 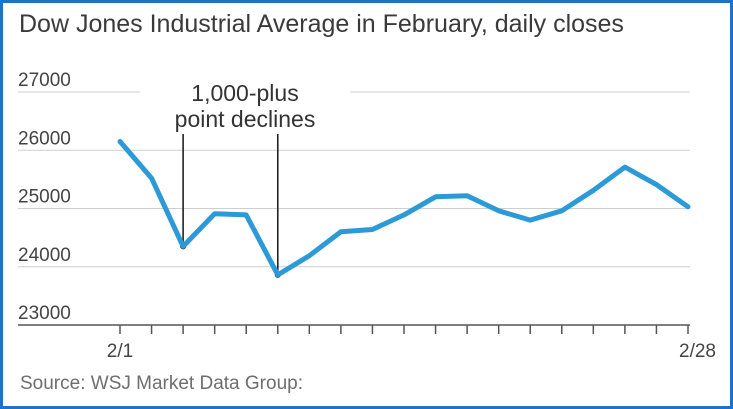 I want to click on y-axis-tick-labels: 23000 24000 25000 26000 27000, so click(x=44, y=197).